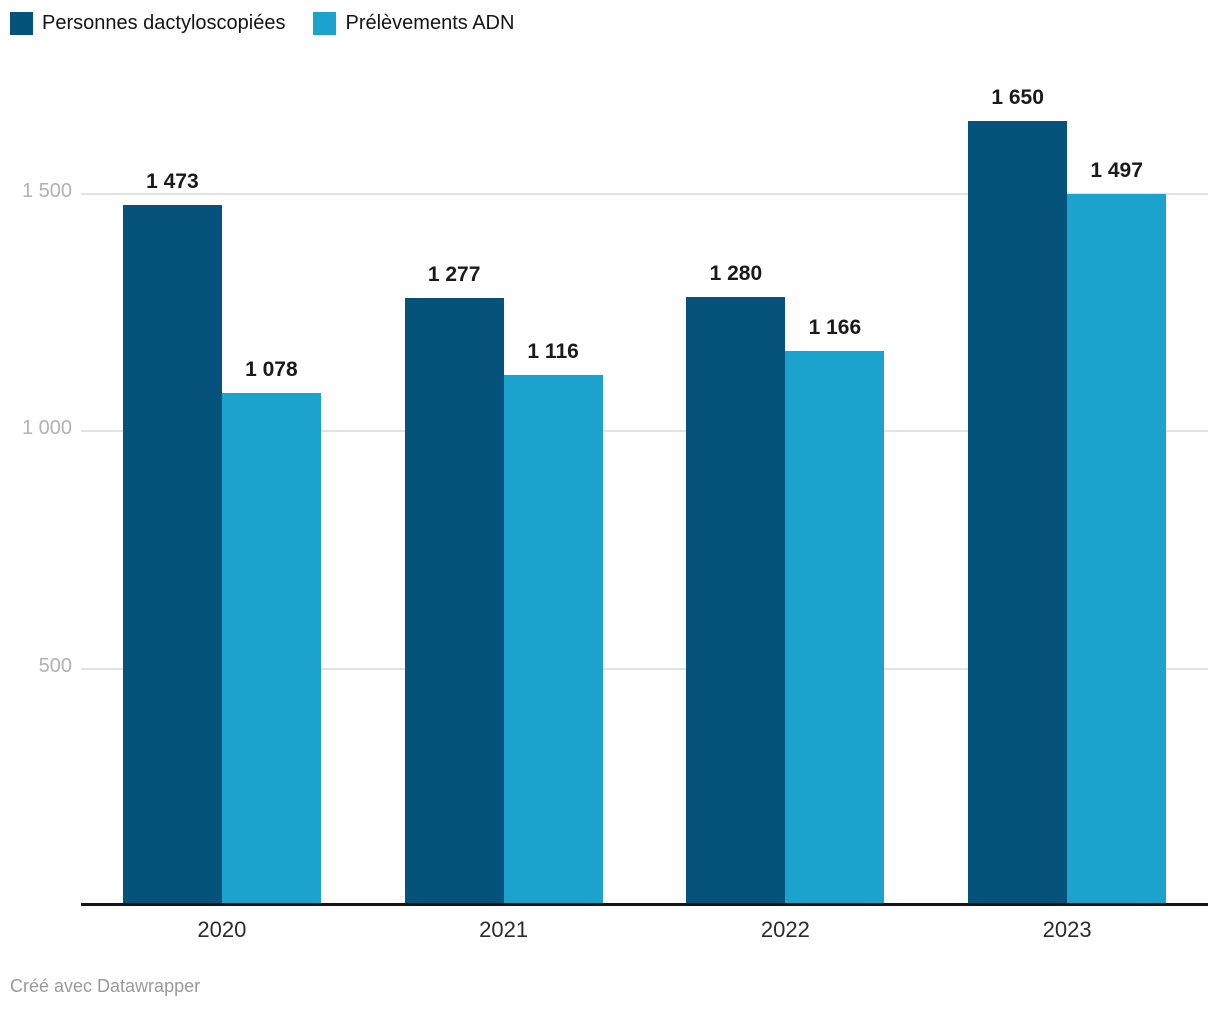 The width and height of the screenshot is (1220, 1020). What do you see at coordinates (1017, 98) in the screenshot?
I see `bar-value-label-2023: 1 650` at bounding box center [1017, 98].